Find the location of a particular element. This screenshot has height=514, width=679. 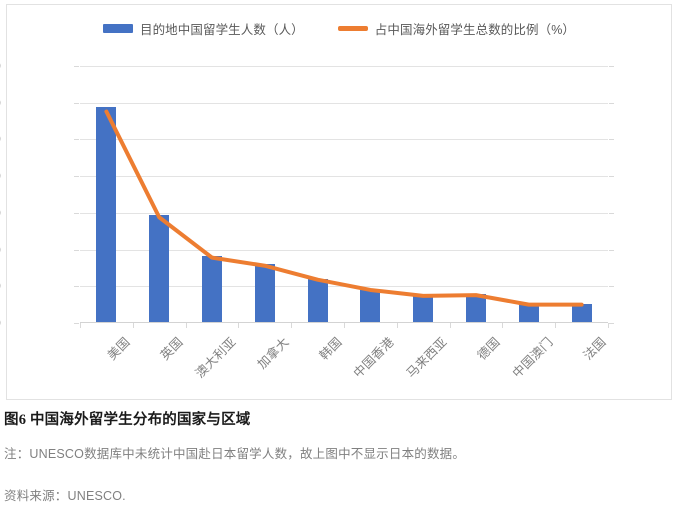

y-axis-left-tick-label: 100,000 is located at coordinates (0, 250).